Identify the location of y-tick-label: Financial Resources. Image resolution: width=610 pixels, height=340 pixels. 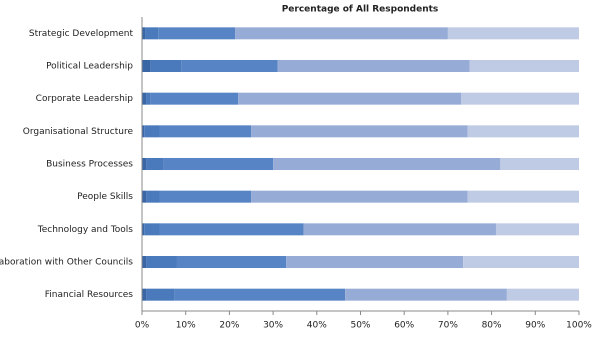
(89, 295).